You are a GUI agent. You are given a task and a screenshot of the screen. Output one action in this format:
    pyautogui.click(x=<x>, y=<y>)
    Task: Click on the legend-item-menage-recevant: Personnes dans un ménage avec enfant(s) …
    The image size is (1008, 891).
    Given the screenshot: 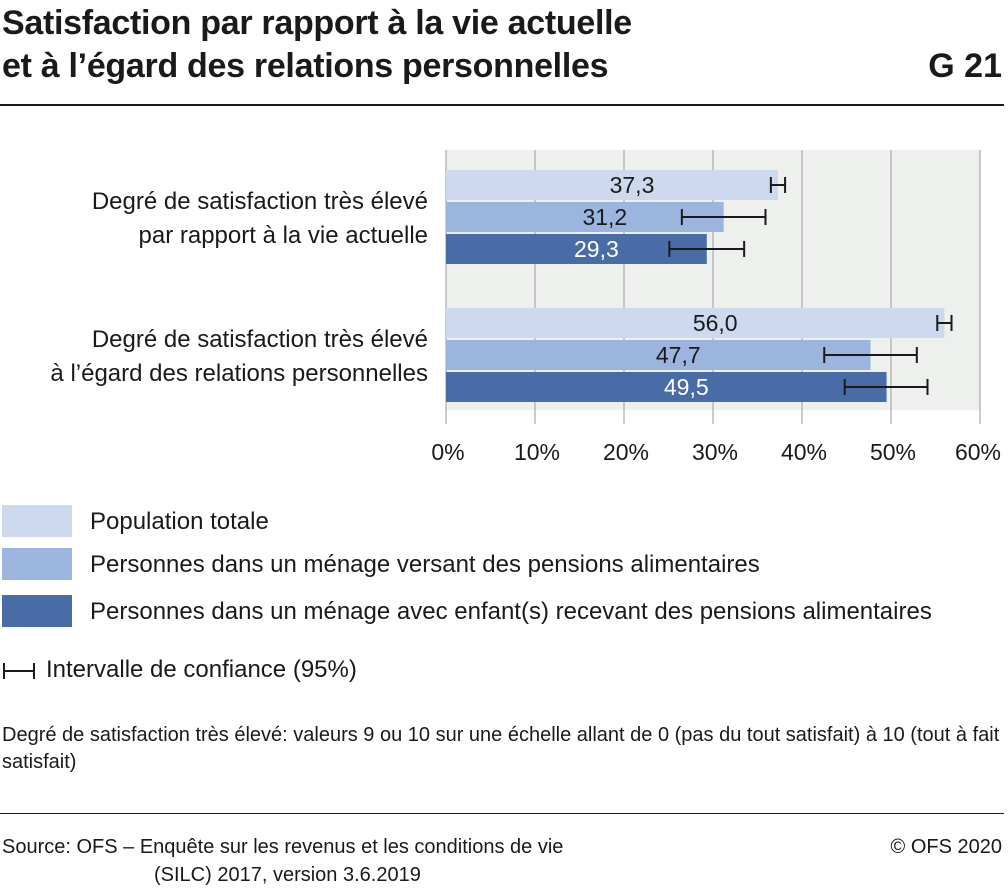 What is the action you would take?
    pyautogui.click(x=504, y=612)
    